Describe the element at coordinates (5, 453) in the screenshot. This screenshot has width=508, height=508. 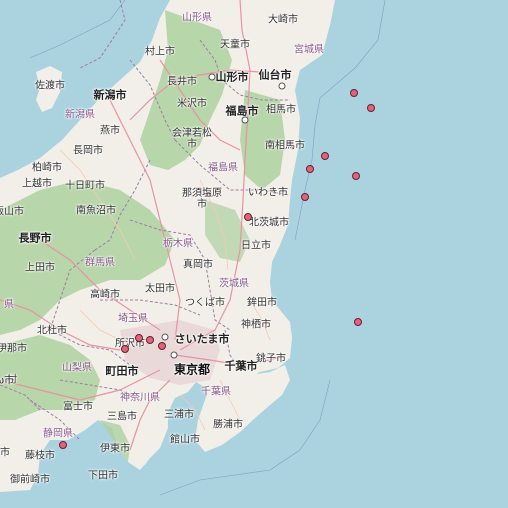
I see `map-label-shi: 市` at that location.